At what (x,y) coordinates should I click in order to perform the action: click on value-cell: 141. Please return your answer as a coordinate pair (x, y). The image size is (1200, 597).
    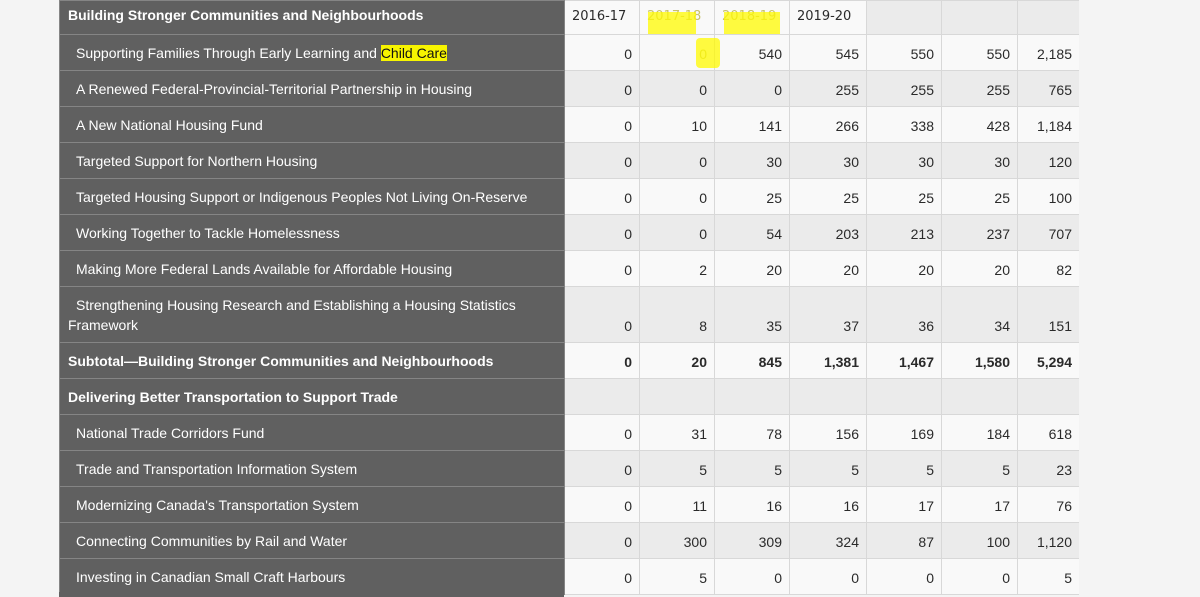
    Looking at the image, I should click on (752, 124).